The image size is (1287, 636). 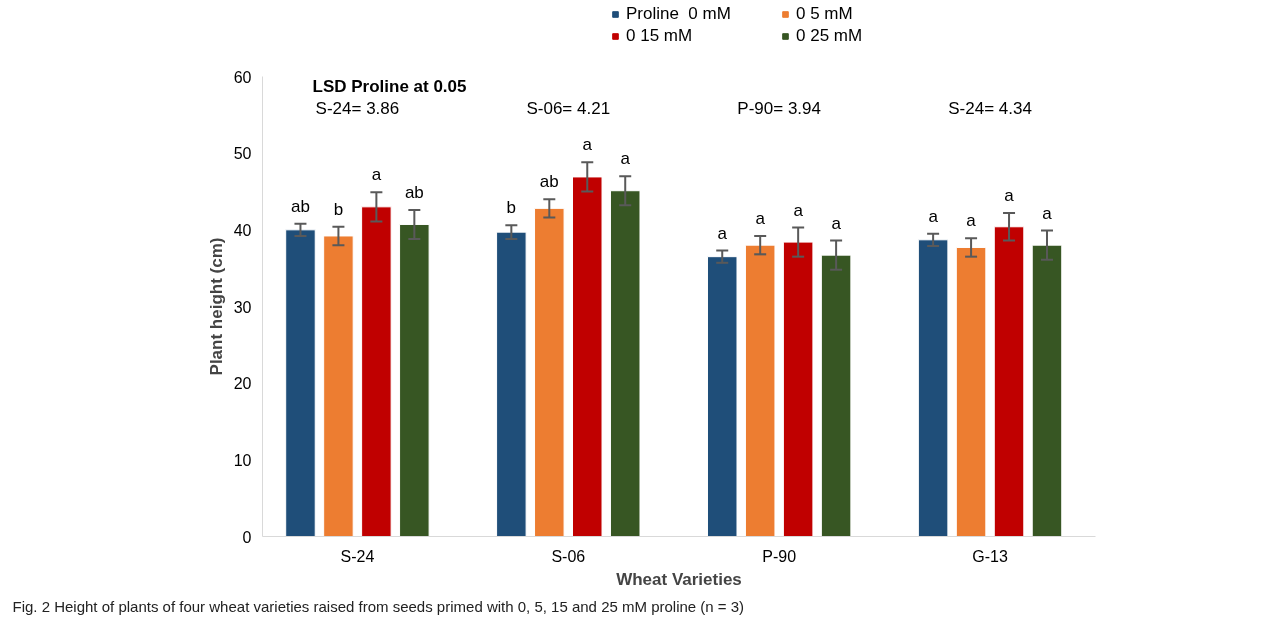 I want to click on legend-label: Proline 0 mM, so click(x=679, y=14).